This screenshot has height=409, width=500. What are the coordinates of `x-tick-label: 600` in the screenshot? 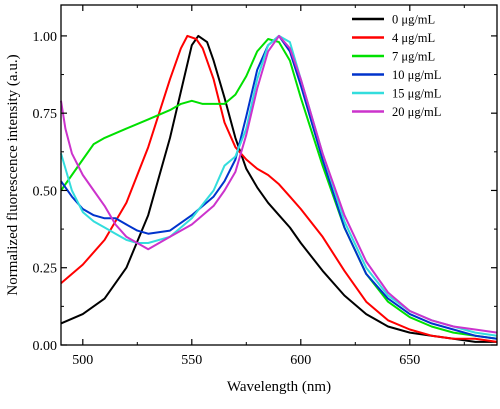 It's located at (300, 360).